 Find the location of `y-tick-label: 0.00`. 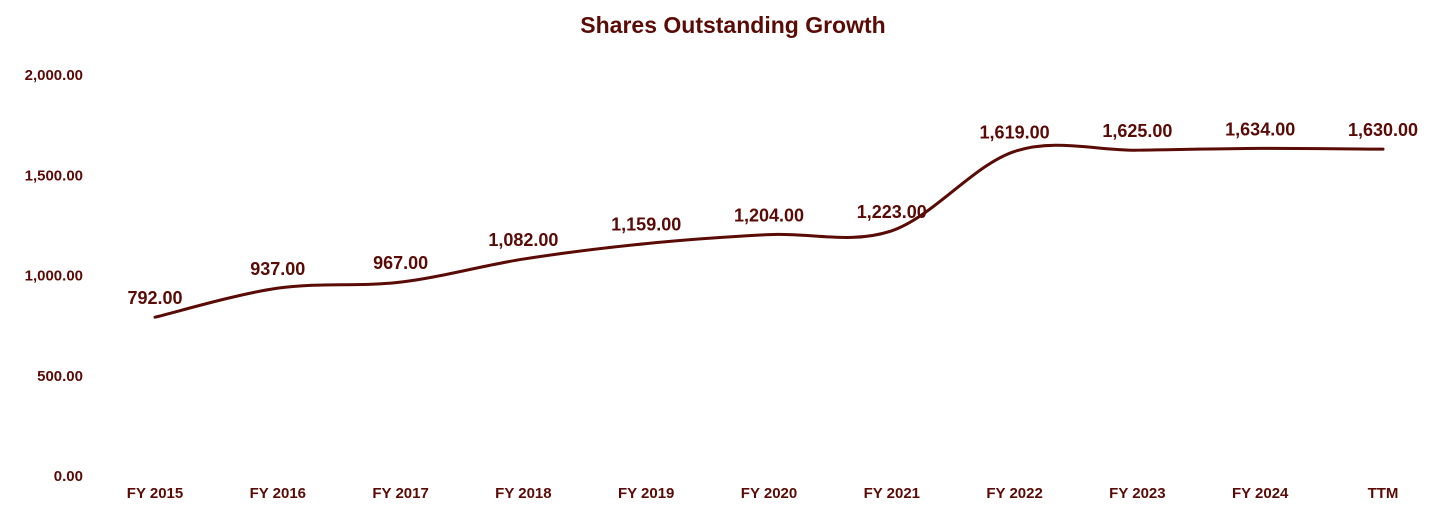

y-tick-label: 0.00 is located at coordinates (68, 476).